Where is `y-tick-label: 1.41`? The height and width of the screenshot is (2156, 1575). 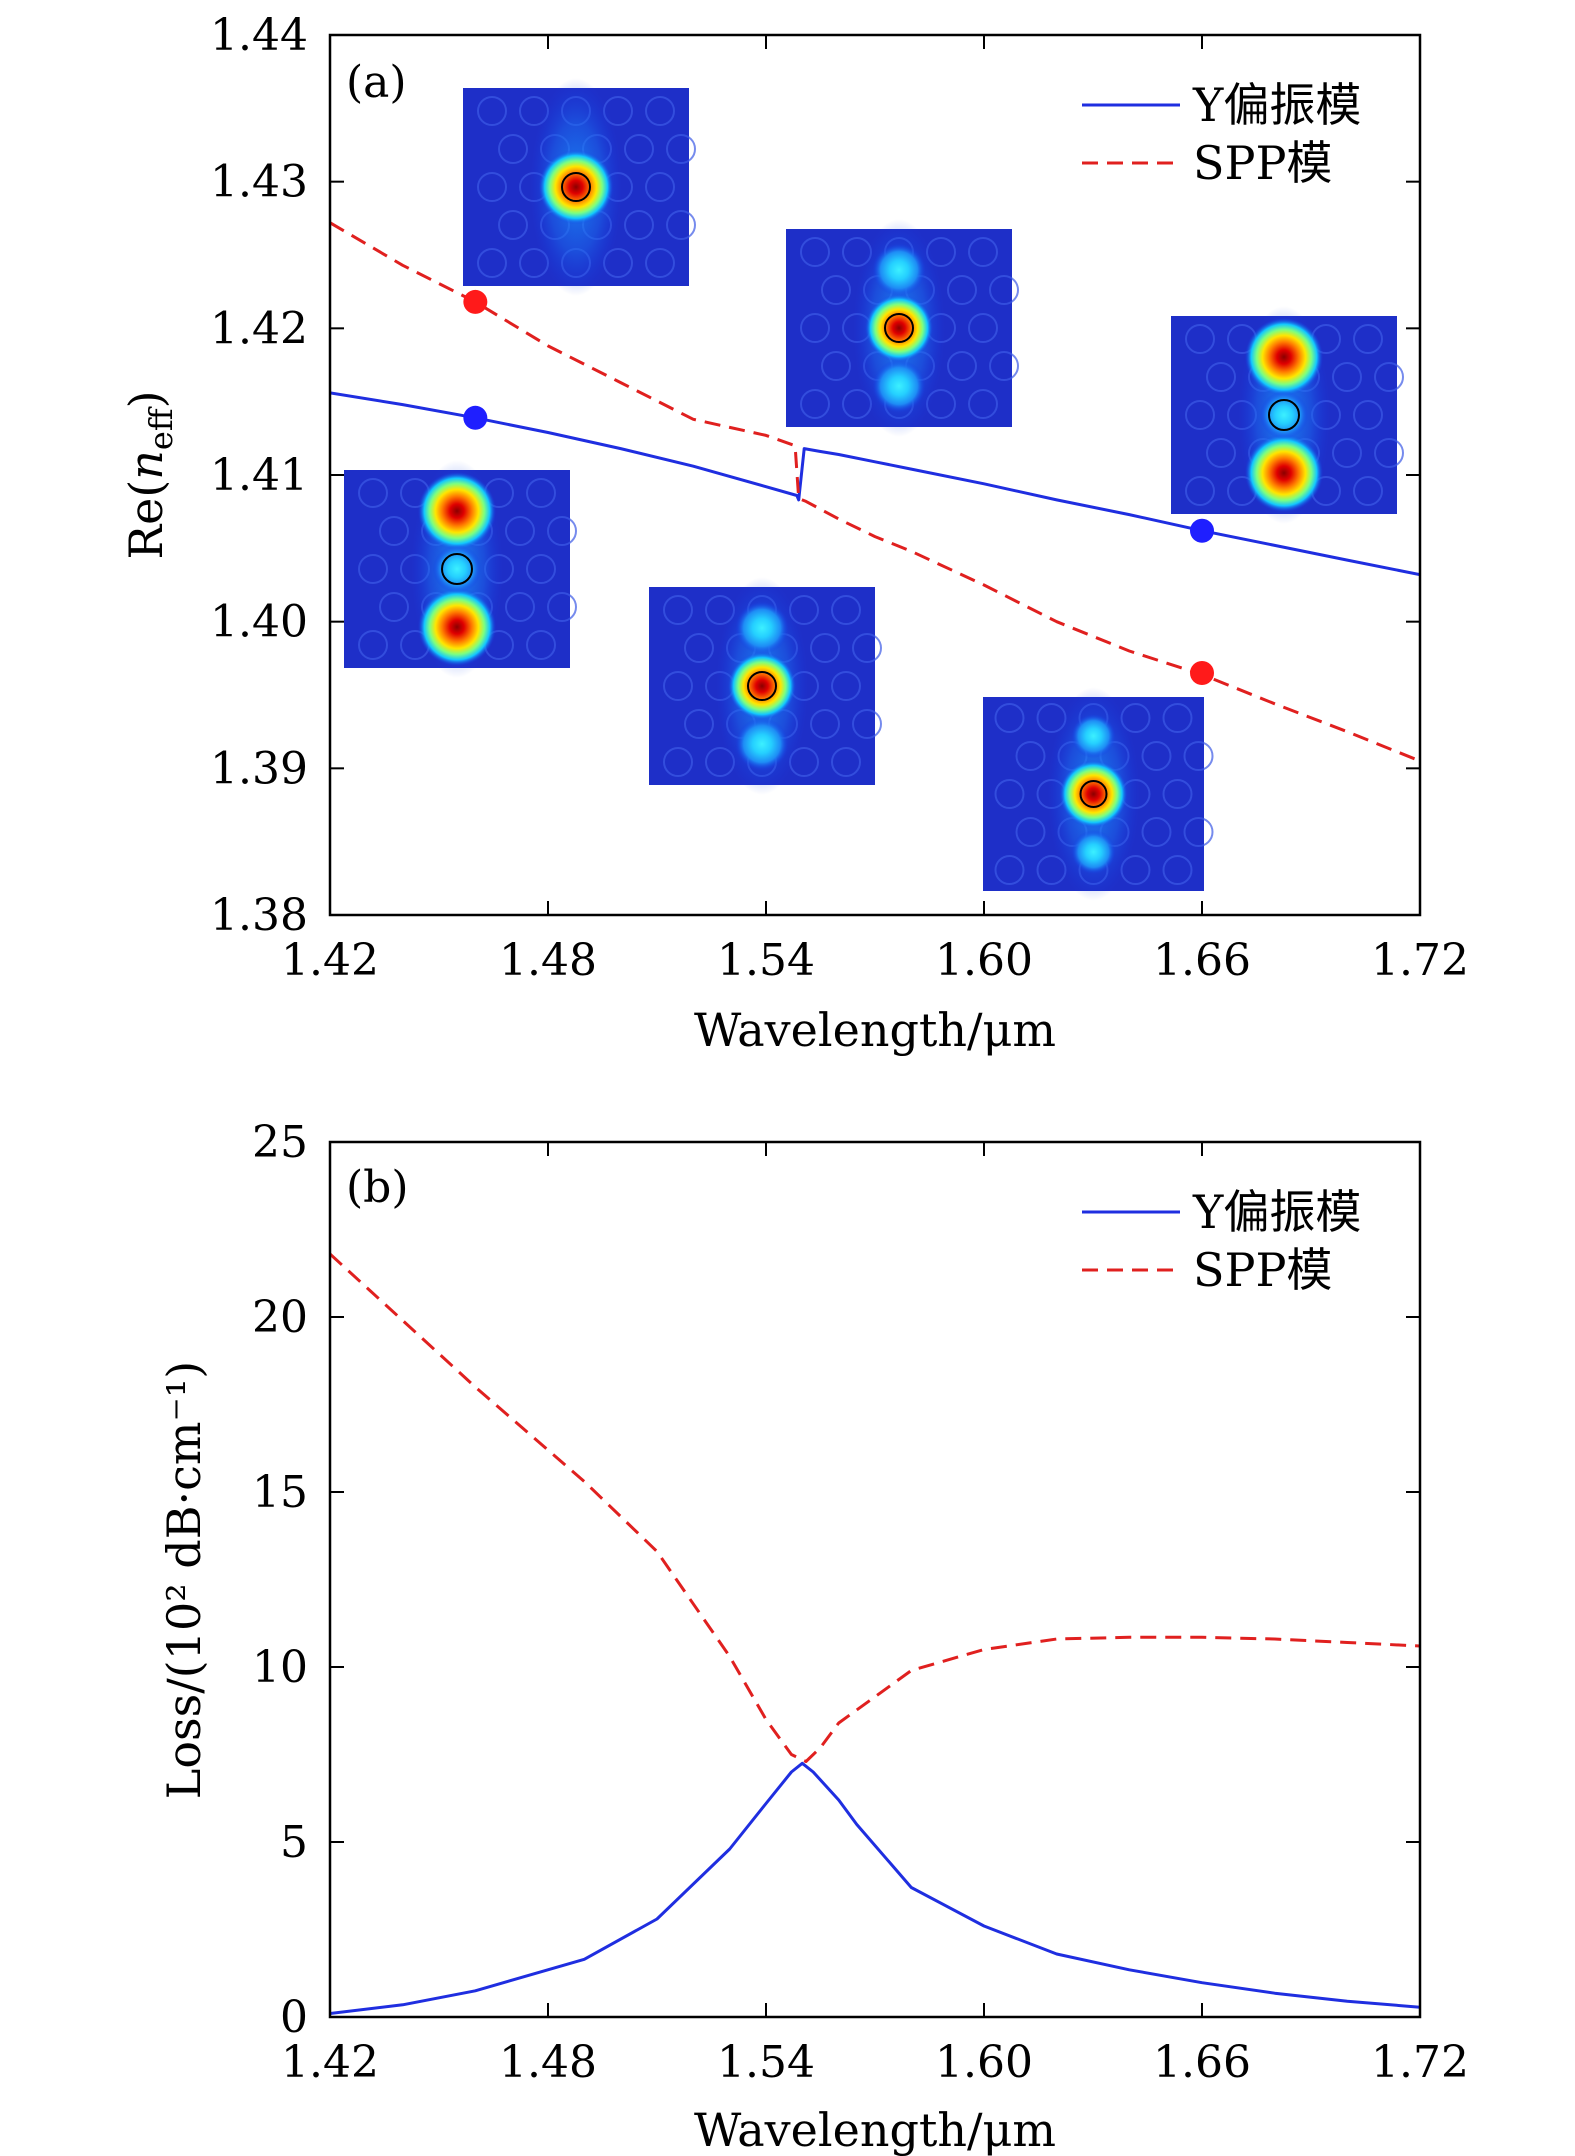 y-tick-label: 1.41 is located at coordinates (259, 475).